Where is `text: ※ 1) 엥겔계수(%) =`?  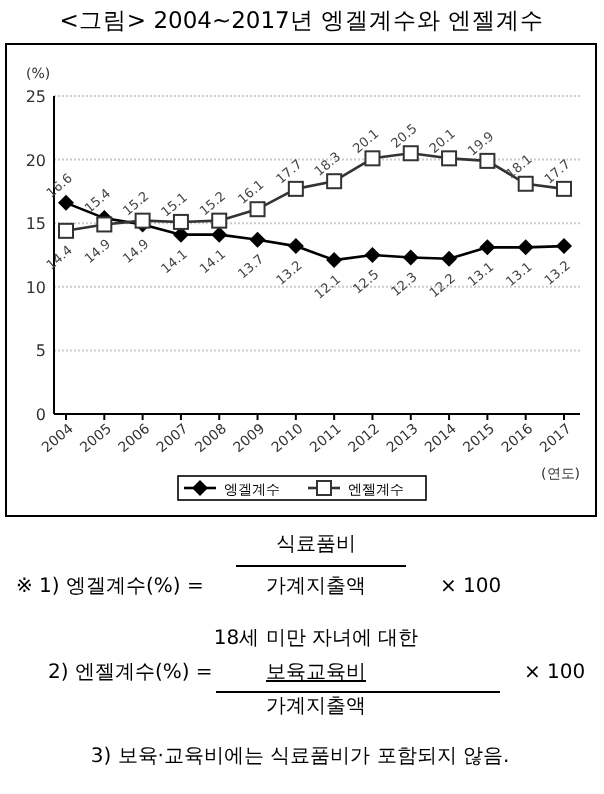
text: ※ 1) 엥겔계수(%) = is located at coordinates (110, 587).